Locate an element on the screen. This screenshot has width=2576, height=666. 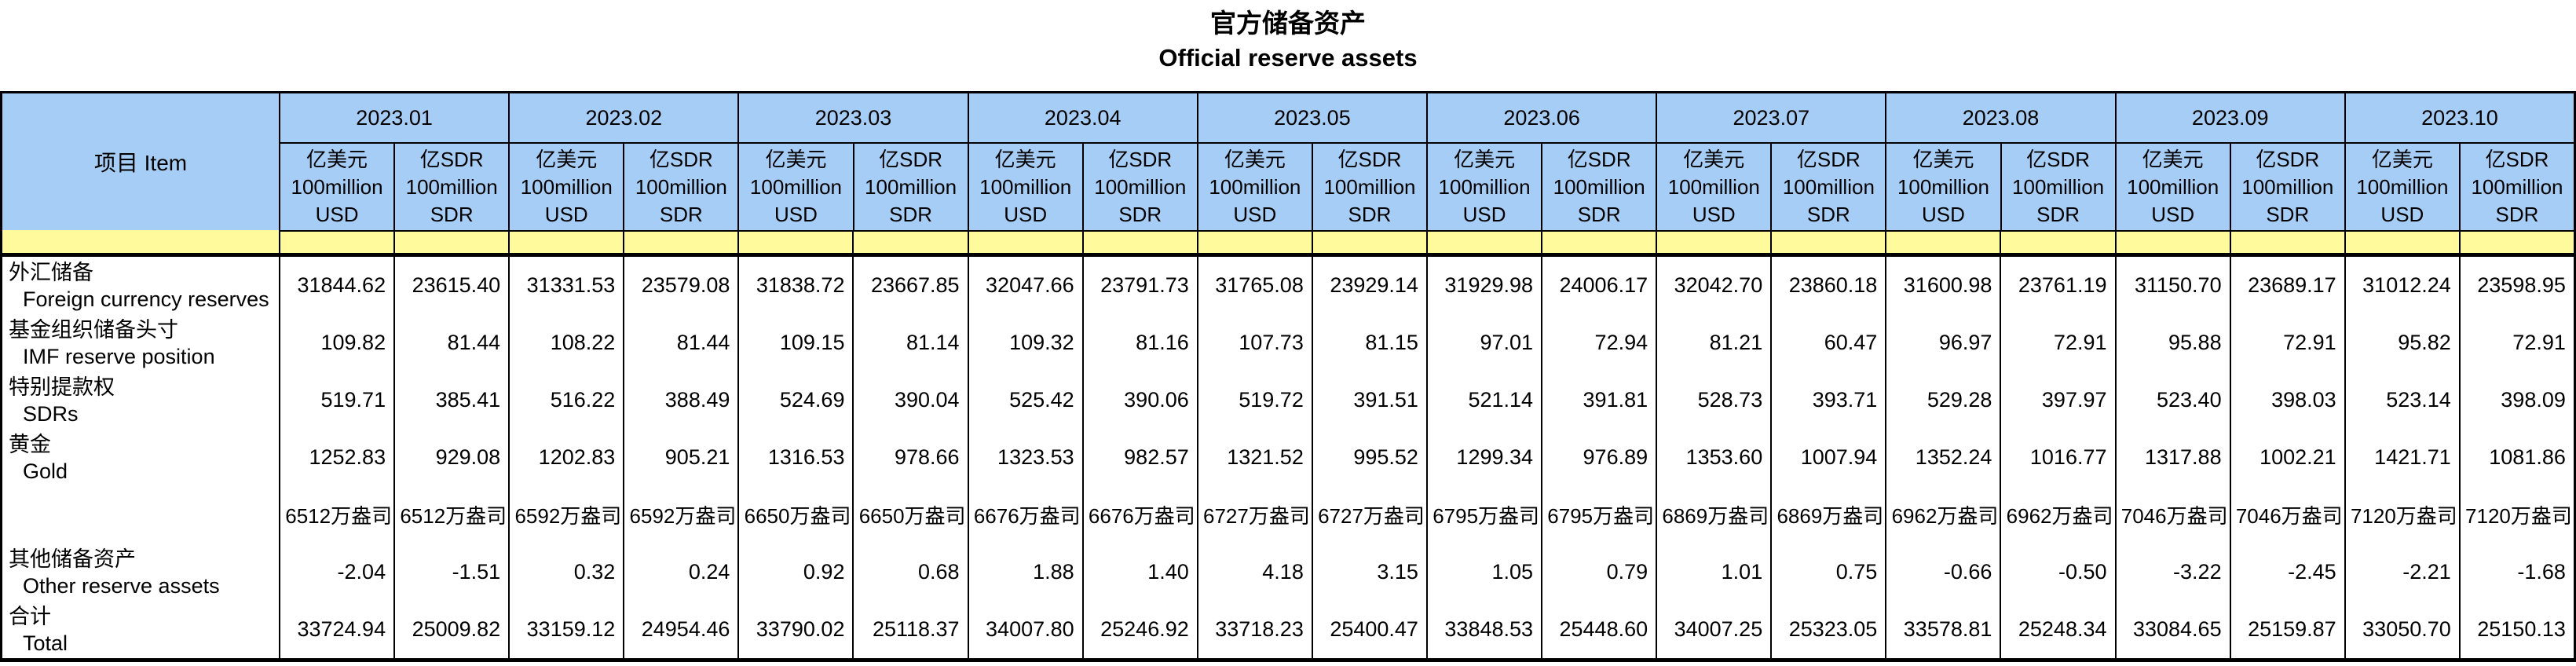
month-header-label: 2023.08 is located at coordinates (2001, 118).